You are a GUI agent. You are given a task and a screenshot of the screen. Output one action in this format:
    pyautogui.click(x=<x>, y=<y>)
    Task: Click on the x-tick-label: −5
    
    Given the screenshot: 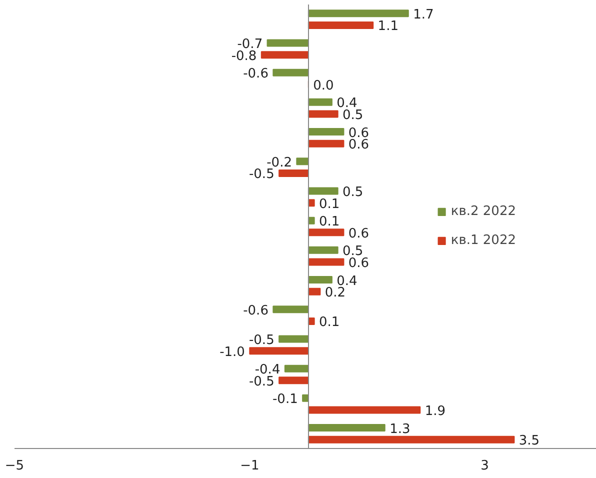 What is the action you would take?
    pyautogui.click(x=14, y=466)
    